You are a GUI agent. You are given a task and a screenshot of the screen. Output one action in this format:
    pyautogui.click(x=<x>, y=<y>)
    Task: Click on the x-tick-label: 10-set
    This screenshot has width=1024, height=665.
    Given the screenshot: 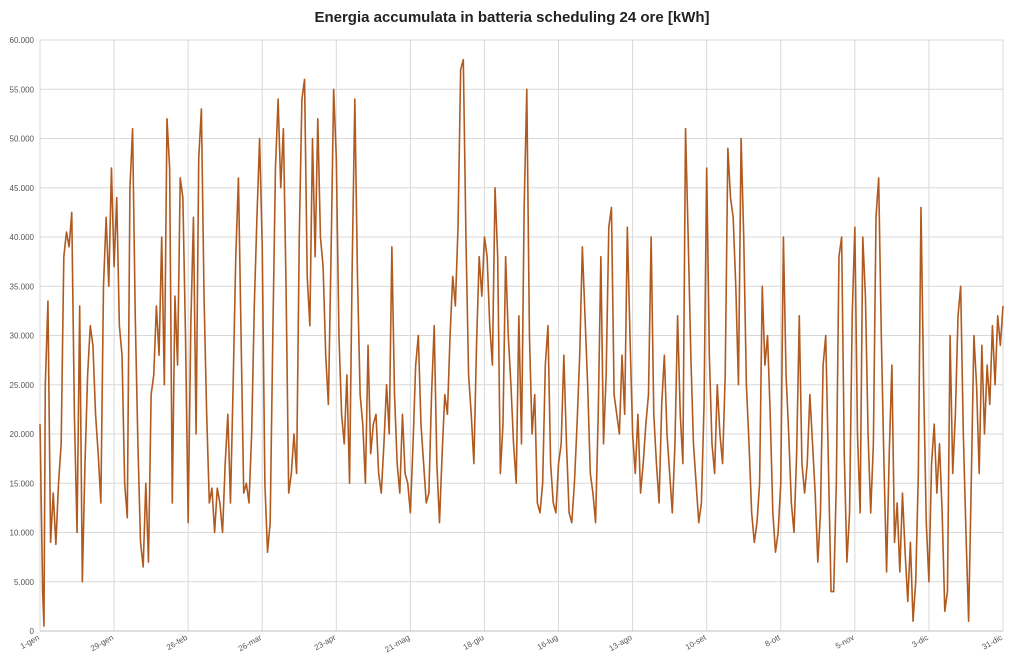 What is the action you would take?
    pyautogui.click(x=696, y=642)
    